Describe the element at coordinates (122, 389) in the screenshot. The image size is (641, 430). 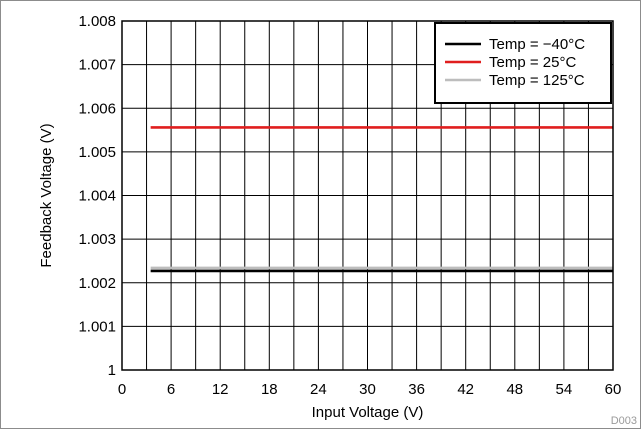
I see `x-tick-label: 0` at that location.